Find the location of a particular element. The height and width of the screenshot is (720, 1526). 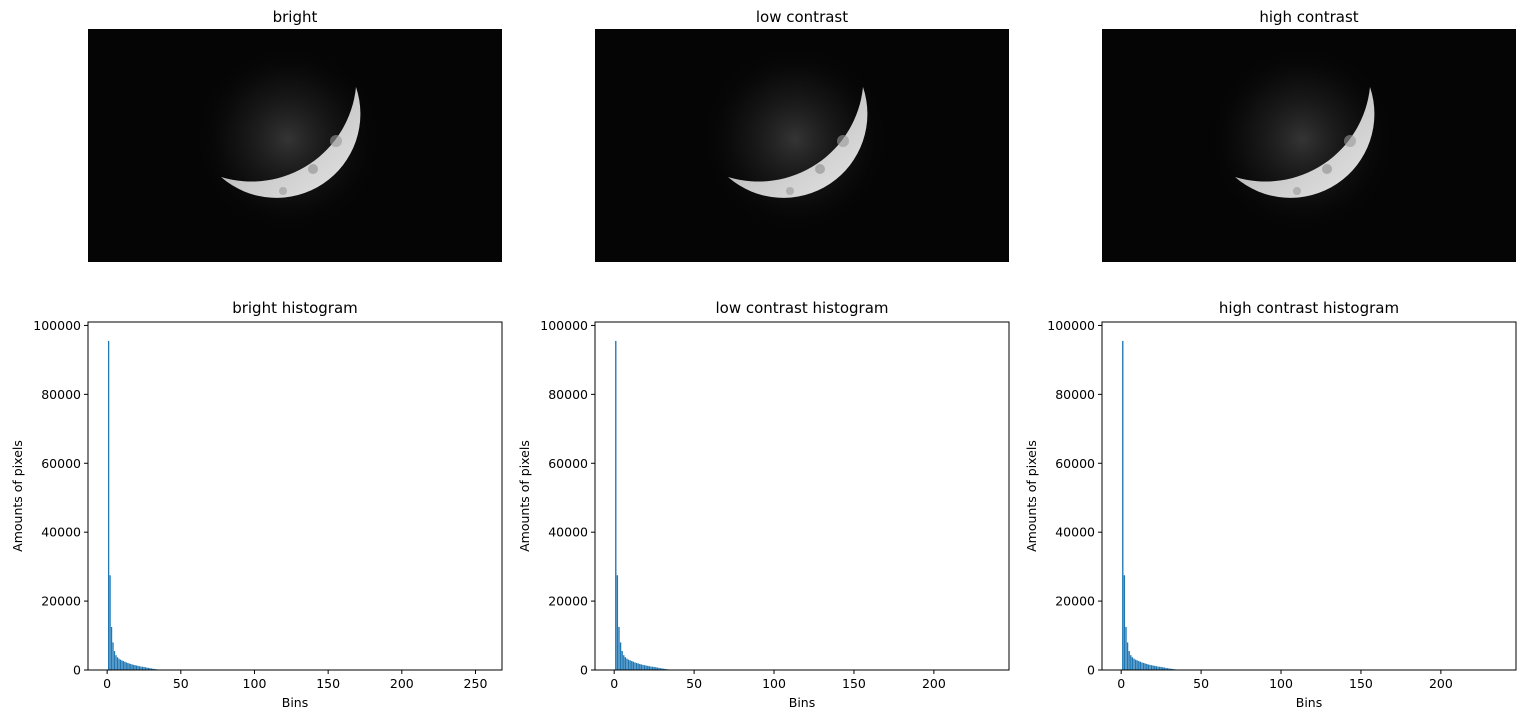

x-tick-label: 250 is located at coordinates (476, 683).